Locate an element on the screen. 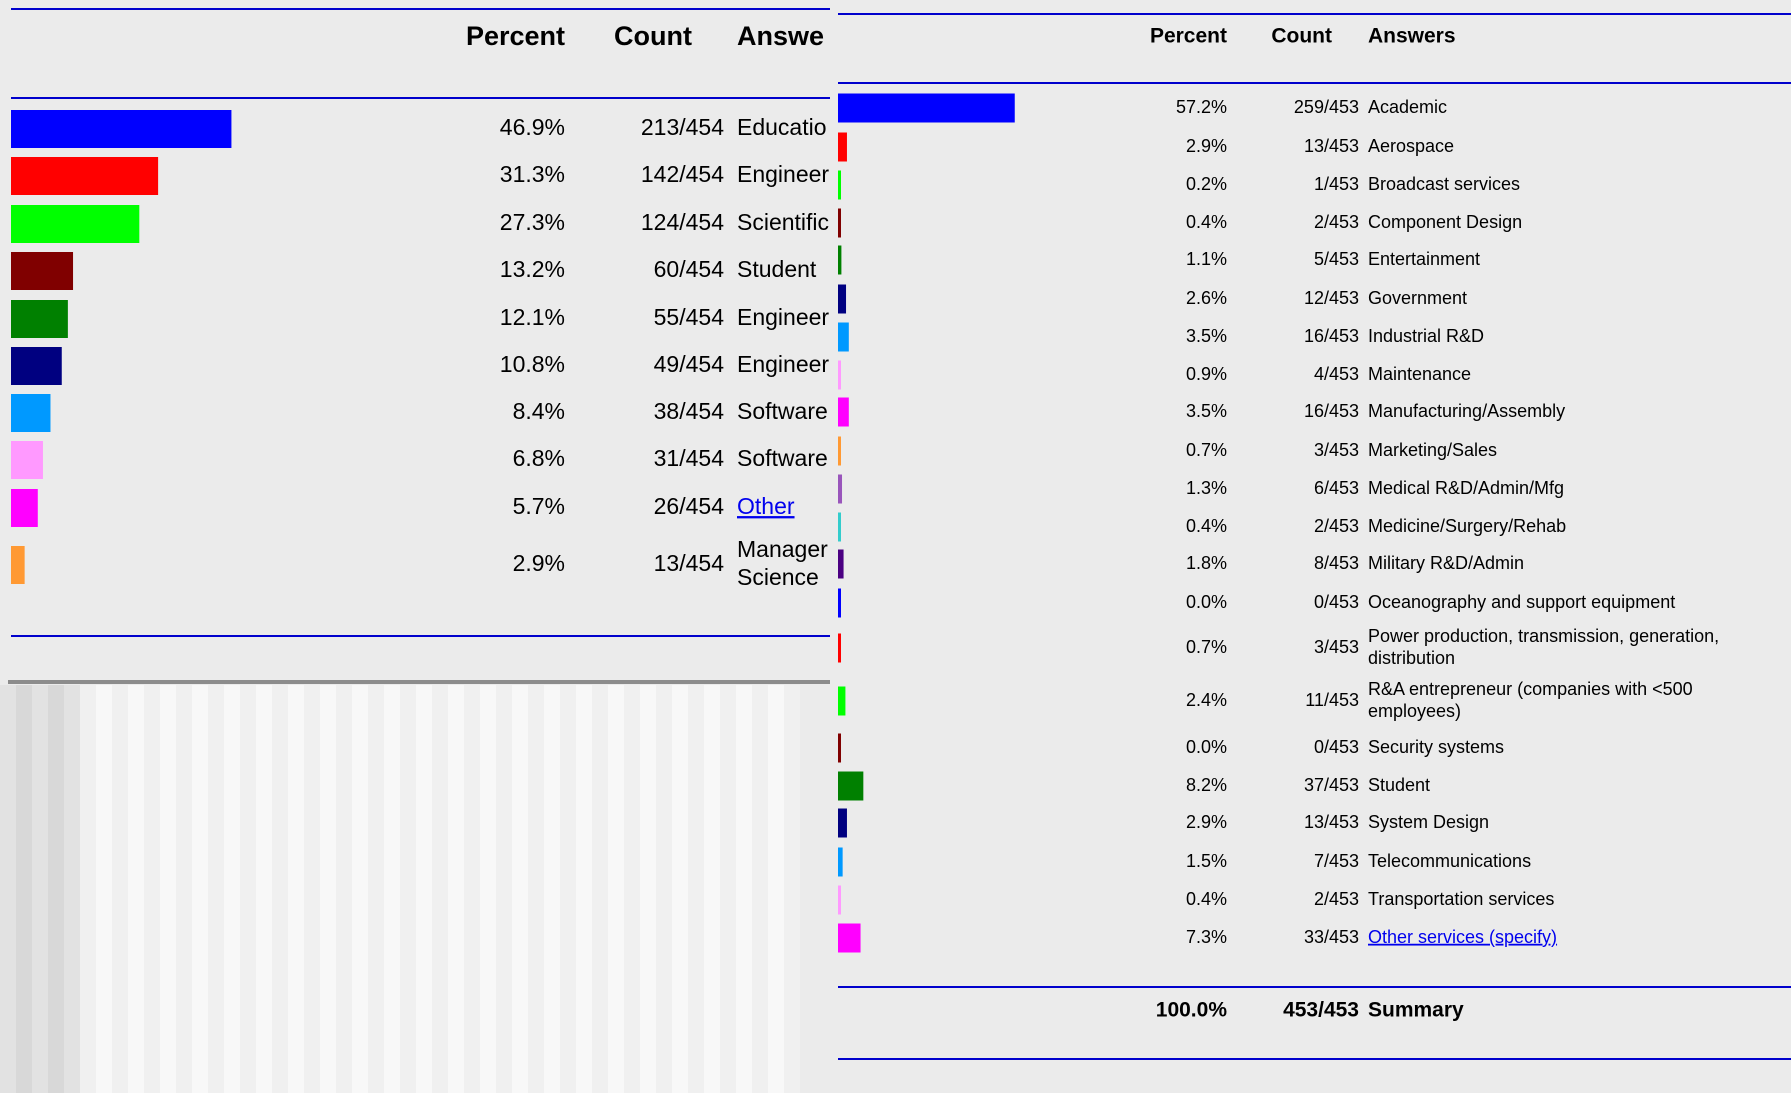  count: 31/454 is located at coordinates (689, 458).